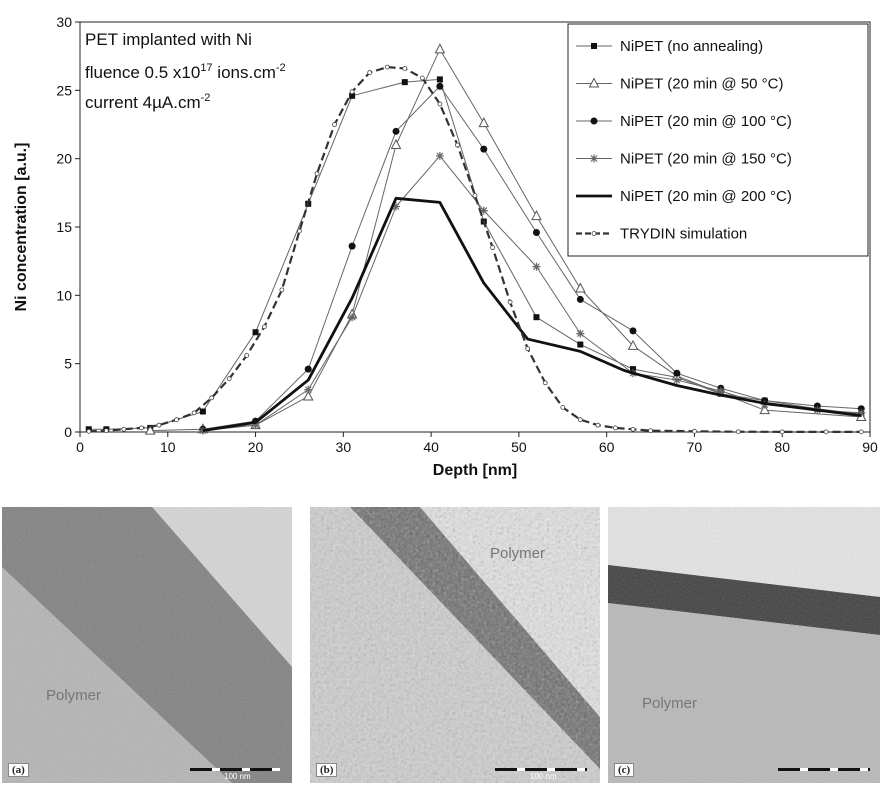 This screenshot has height=787, width=880. I want to click on tem-image-c-texture, so click(744, 645).